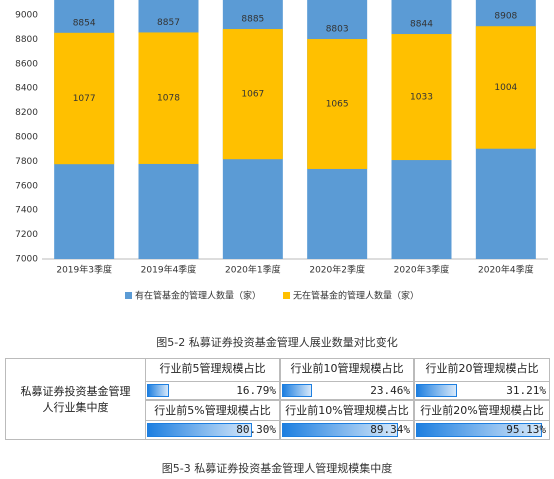 Image resolution: width=554 pixels, height=479 pixels. I want to click on value-cell: 23.46%, so click(347, 390).